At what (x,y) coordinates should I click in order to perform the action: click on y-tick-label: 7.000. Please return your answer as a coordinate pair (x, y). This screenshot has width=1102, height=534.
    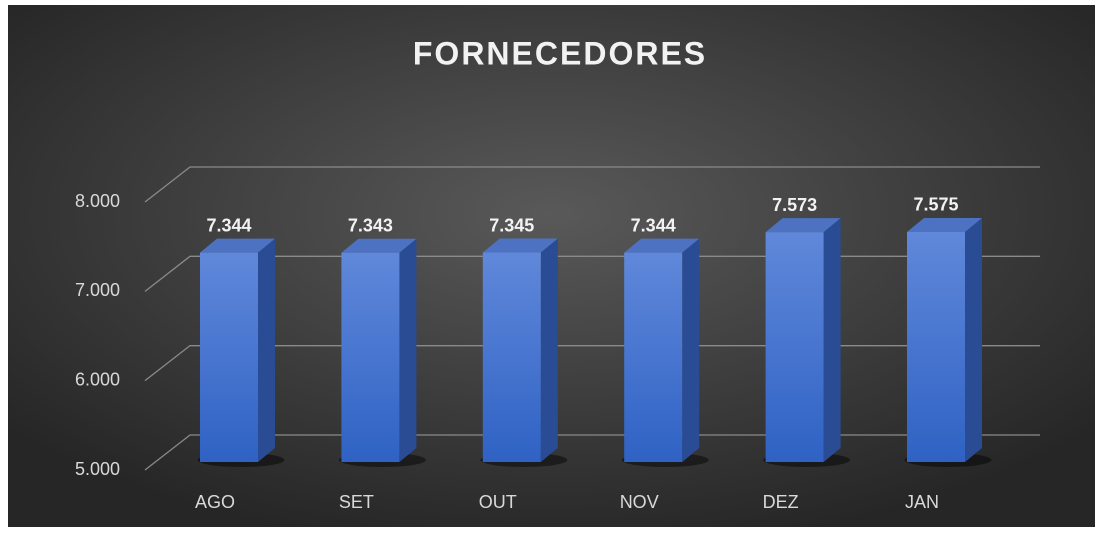
    Looking at the image, I should click on (97, 290).